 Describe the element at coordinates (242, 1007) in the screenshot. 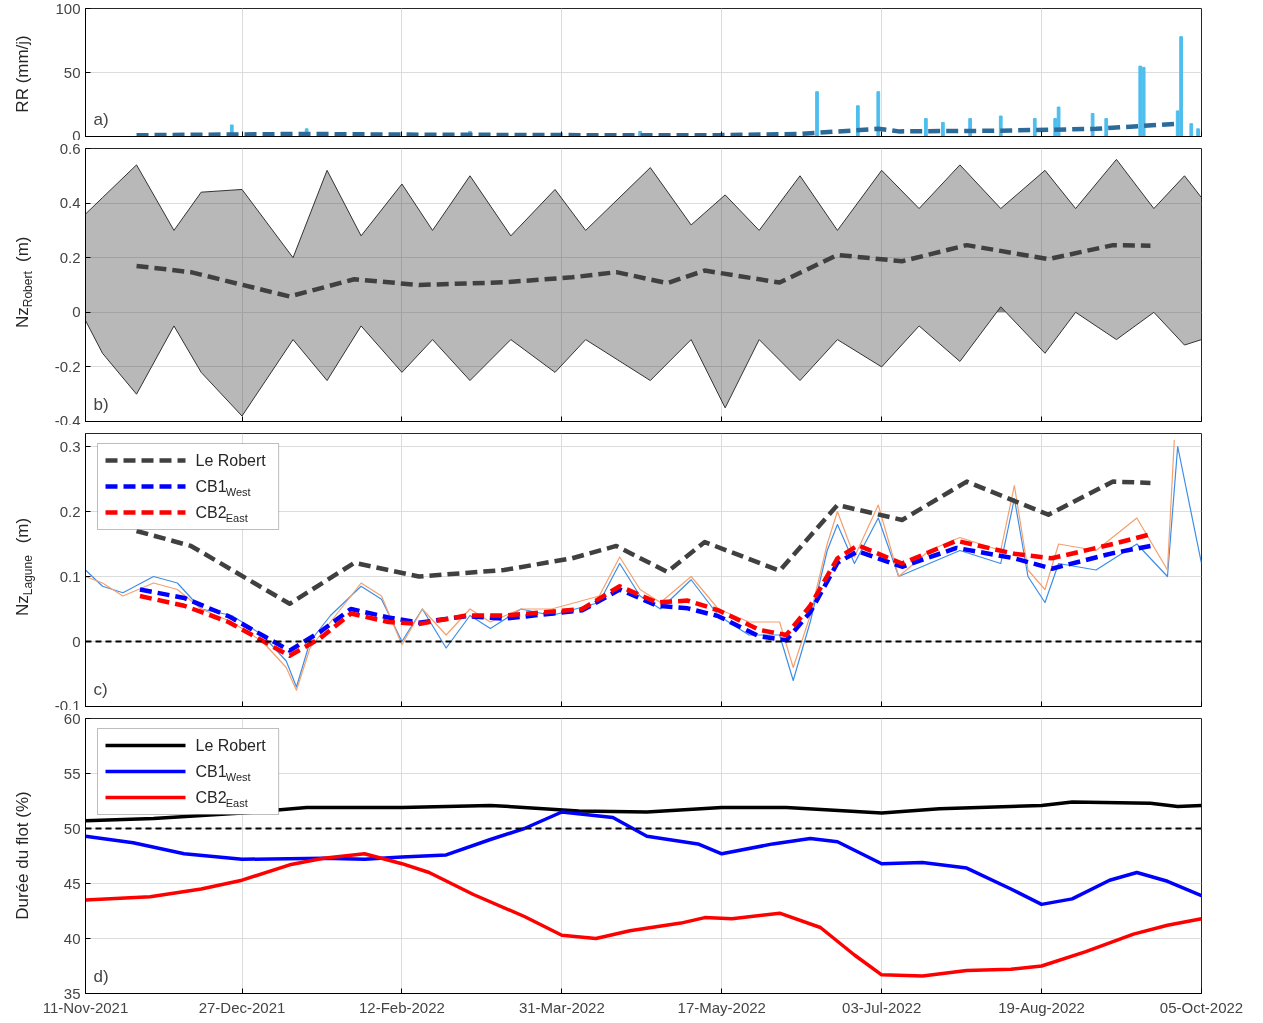

I see `x-tick-label: 27-Dec-2021` at that location.